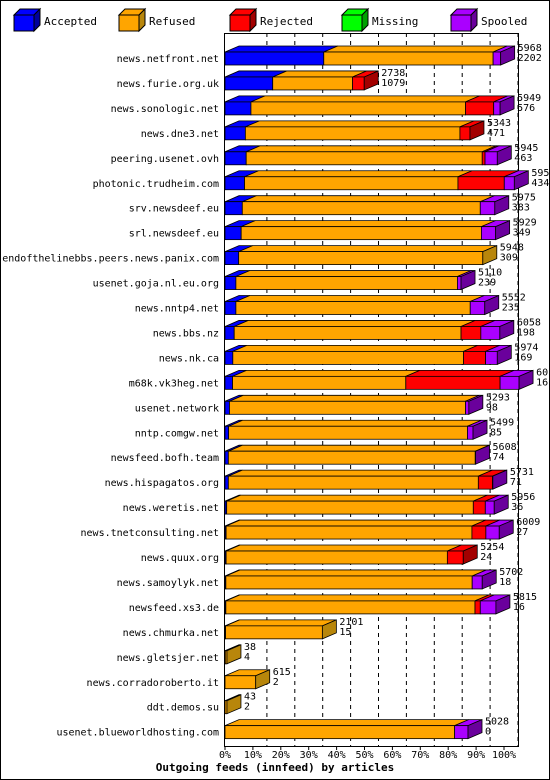  Describe the element at coordinates (225, 755) in the screenshot. I see `x-tick-label: 0%` at that location.